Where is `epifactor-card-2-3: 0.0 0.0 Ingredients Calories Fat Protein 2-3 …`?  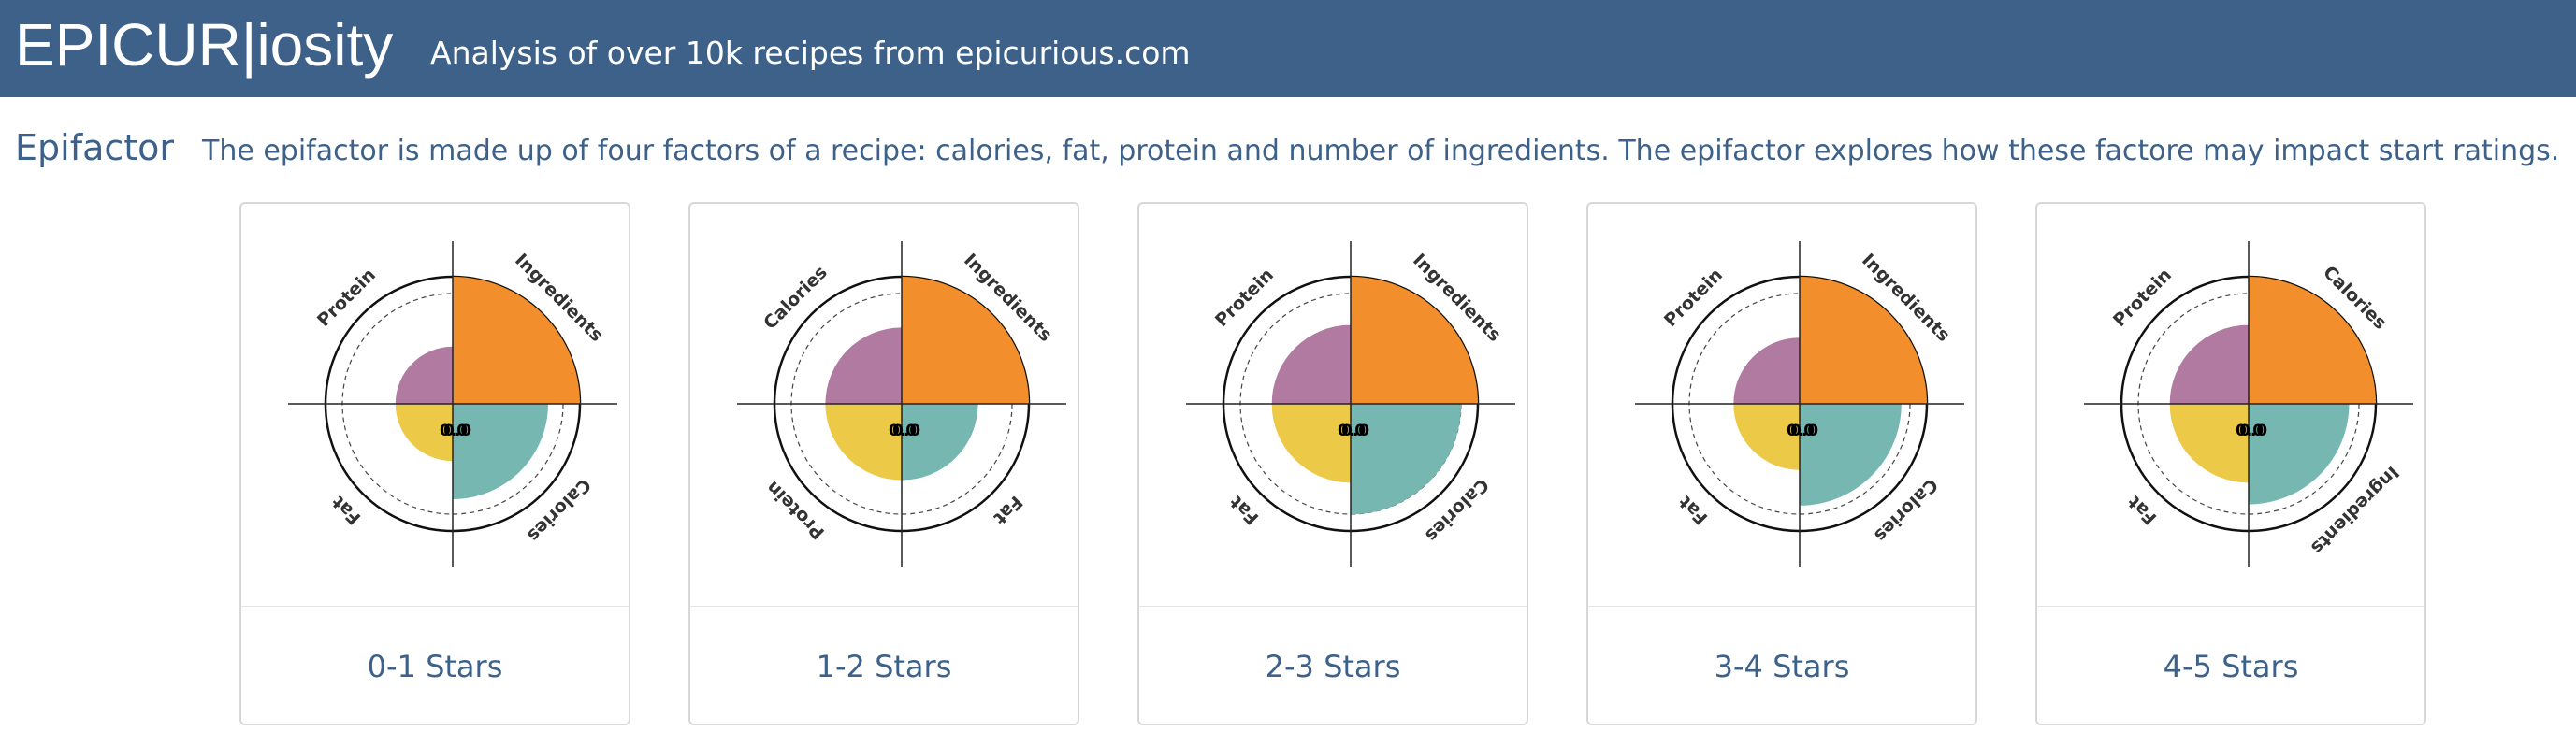 epifactor-card-2-3: 0.0 0.0 Ingredients Calories Fat Protein 2-3 … is located at coordinates (1332, 463).